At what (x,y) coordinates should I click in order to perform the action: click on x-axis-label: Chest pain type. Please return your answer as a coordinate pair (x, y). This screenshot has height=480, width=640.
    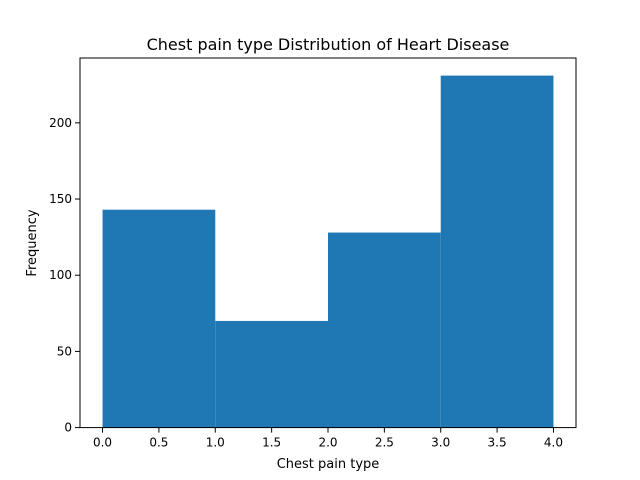
    Looking at the image, I should click on (328, 464).